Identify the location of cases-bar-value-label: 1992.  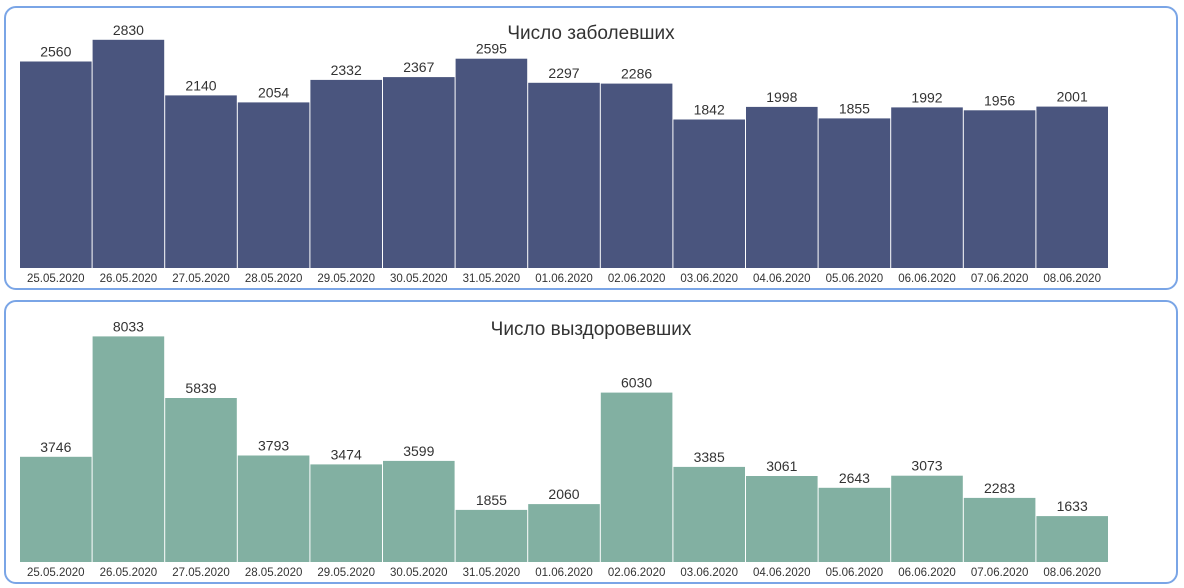
(926, 97).